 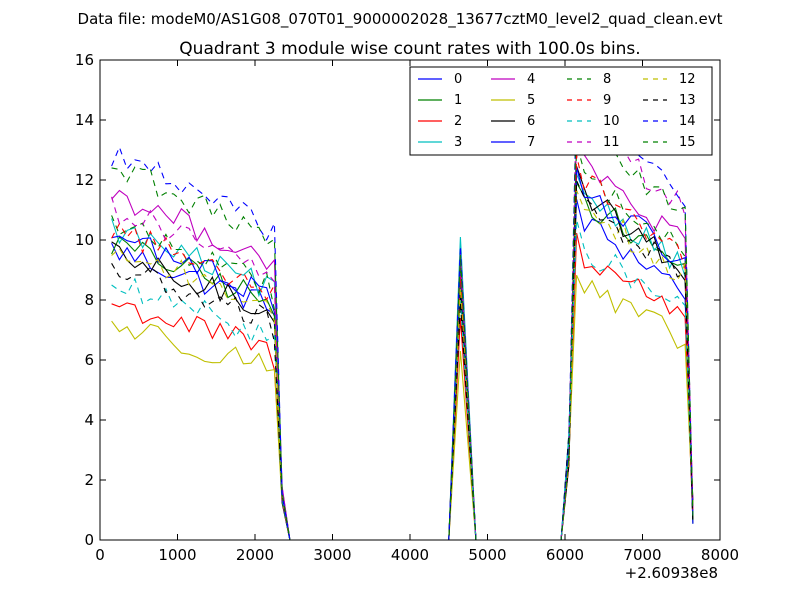 What do you see at coordinates (84, 240) in the screenshot?
I see `y-tick-label: 10` at bounding box center [84, 240].